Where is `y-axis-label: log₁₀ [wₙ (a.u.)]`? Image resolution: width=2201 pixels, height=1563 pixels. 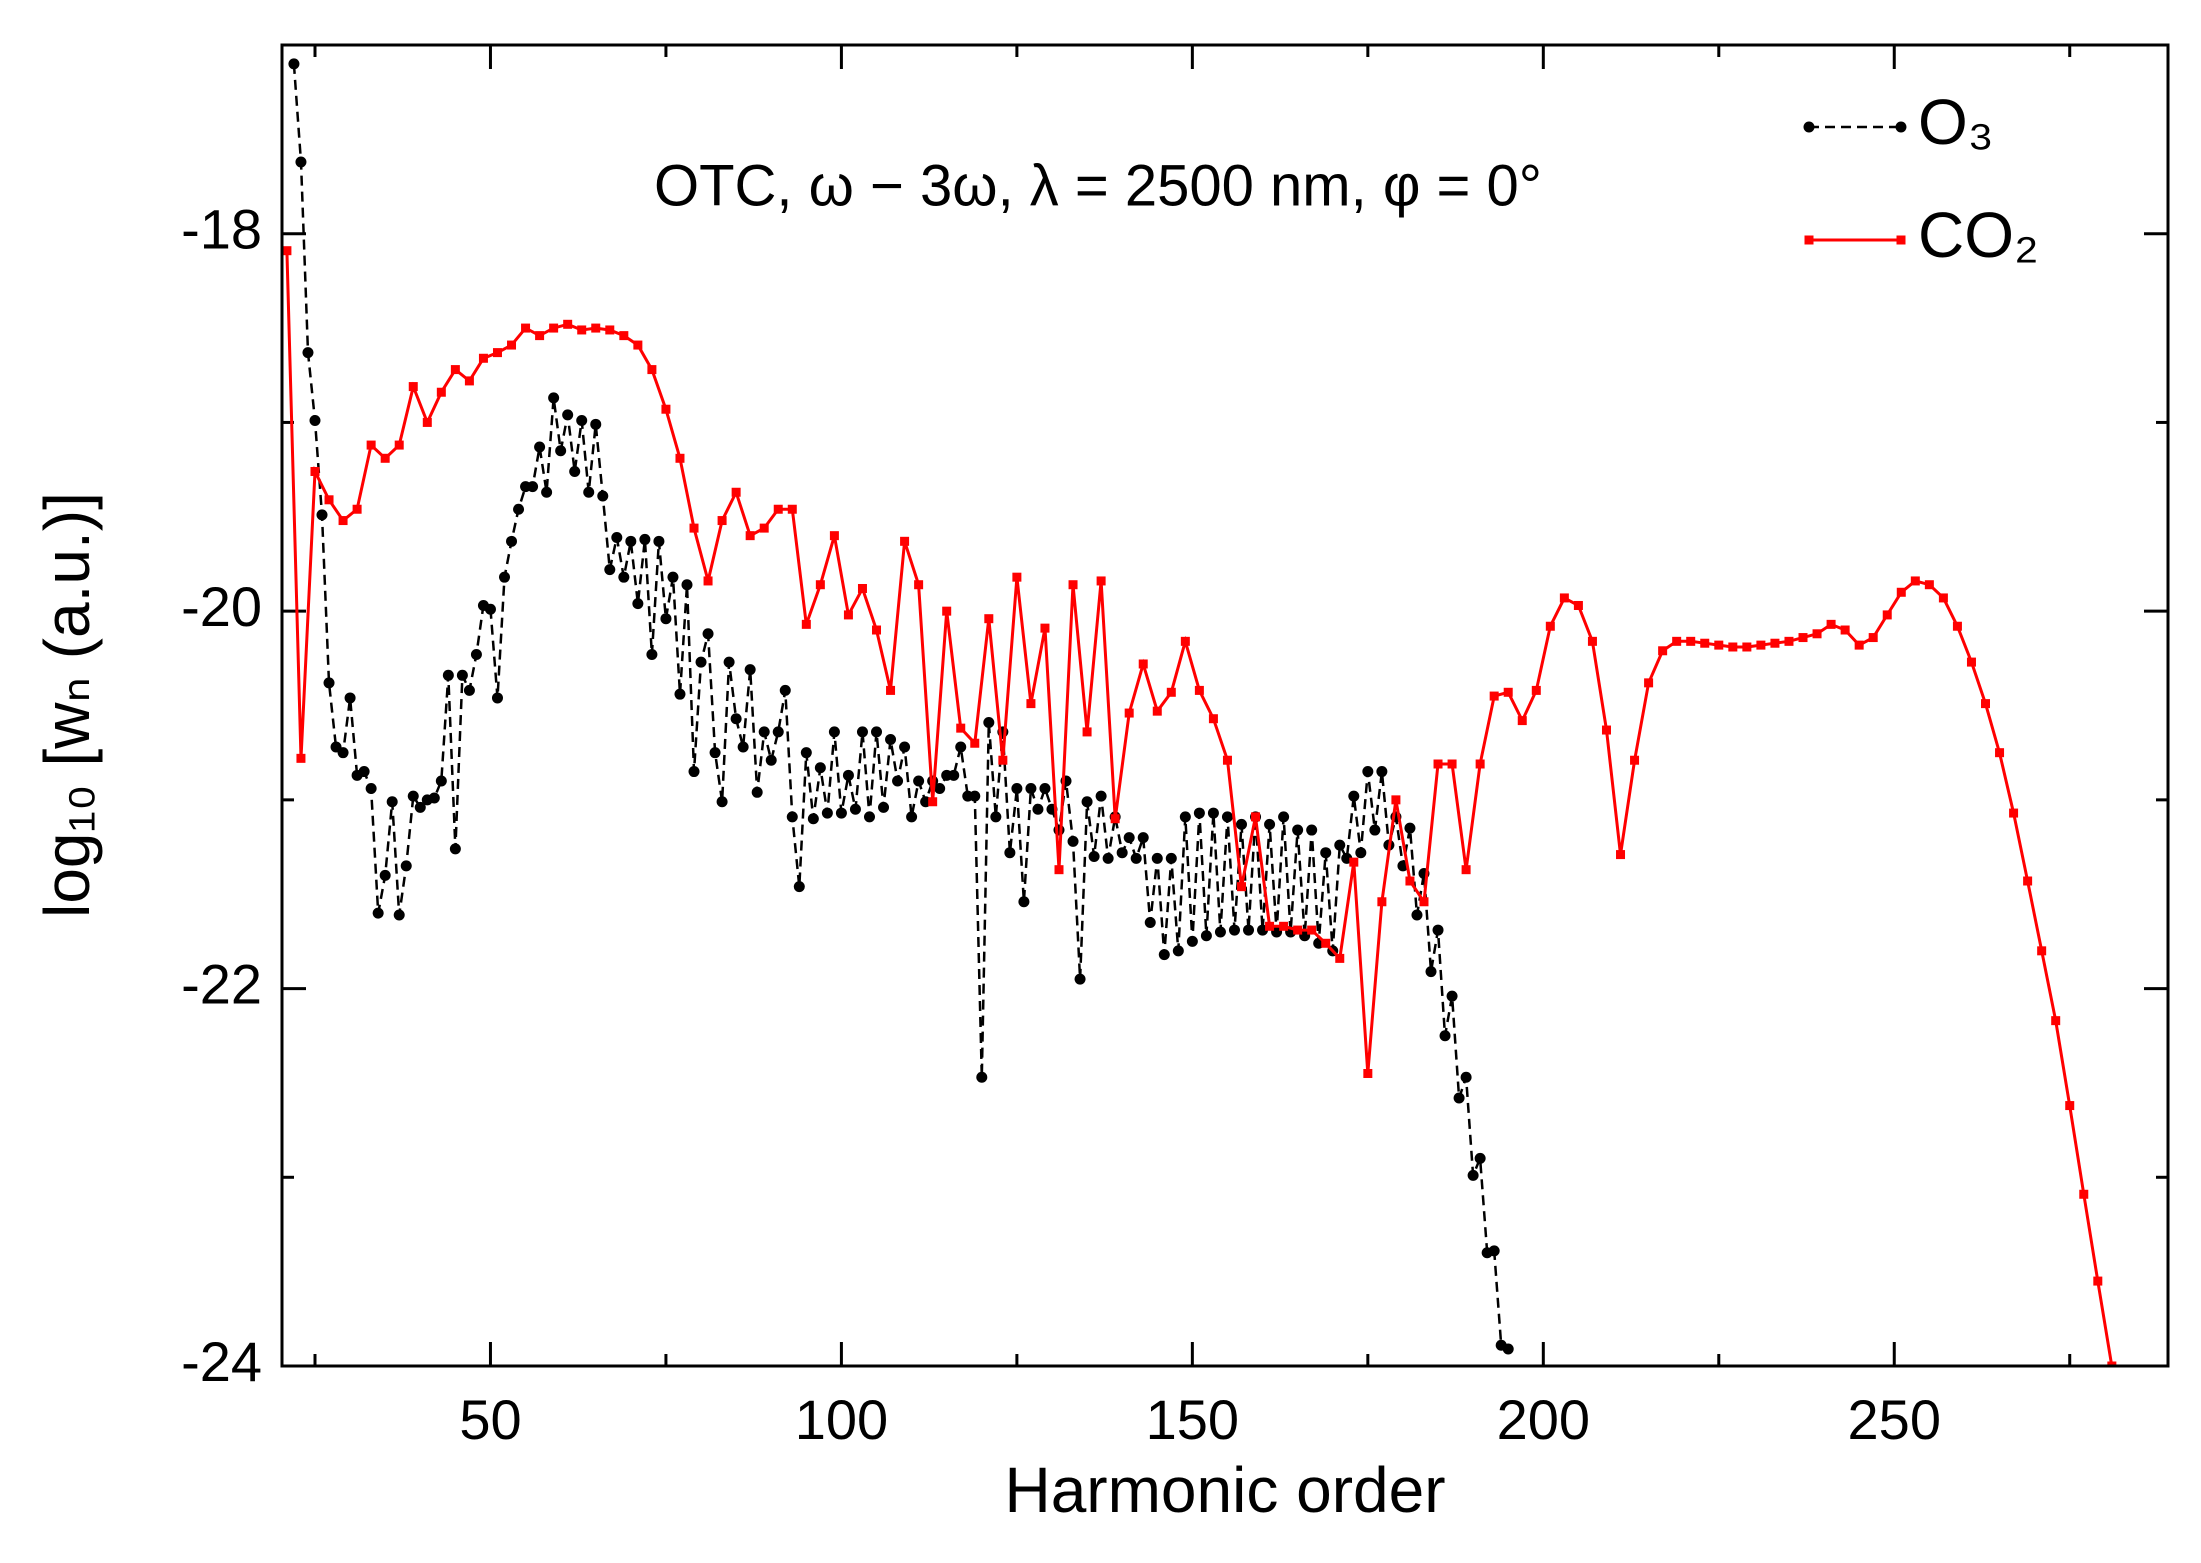 y-axis-label: log₁₀ [wₙ (a.u.)] is located at coordinates (67, 705).